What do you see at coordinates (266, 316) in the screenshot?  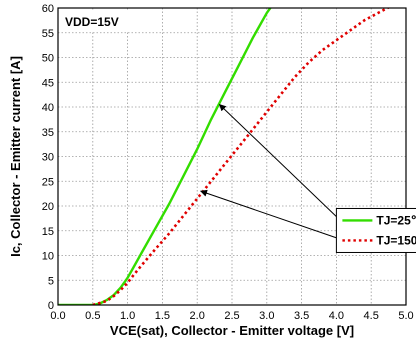 I see `x-tick-label: 3.0` at bounding box center [266, 316].